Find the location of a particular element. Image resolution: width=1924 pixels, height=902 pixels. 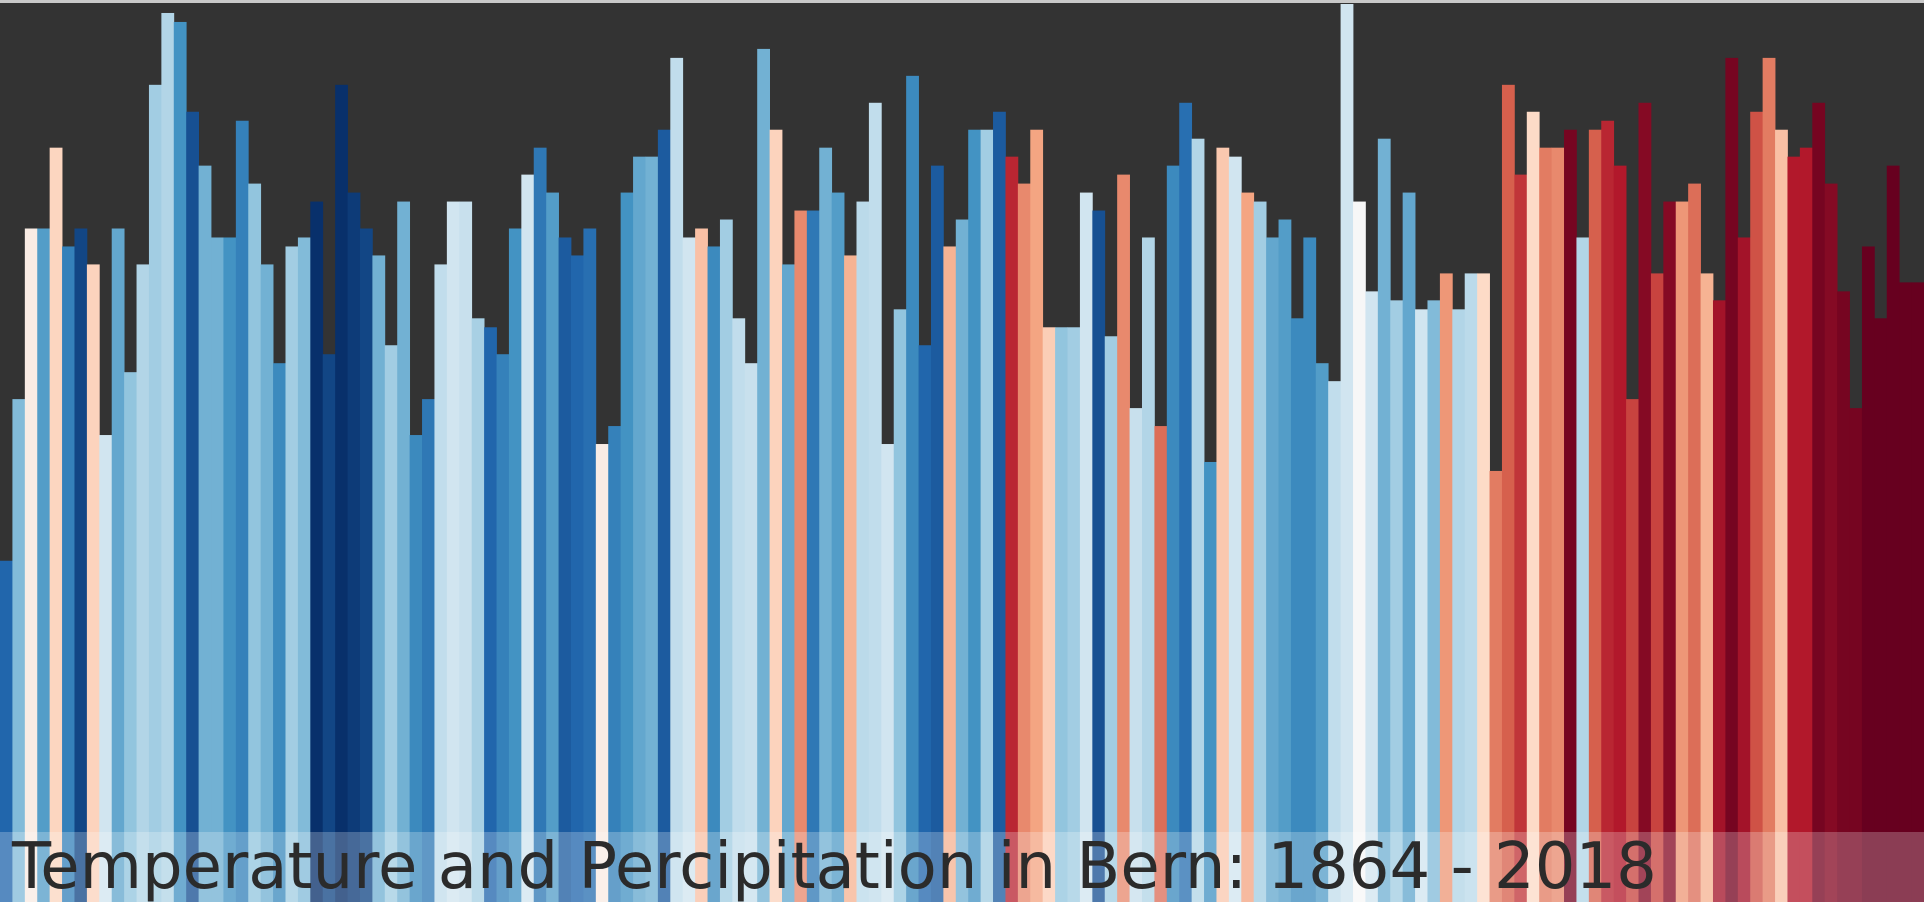

bar-1906 is located at coordinates (528, 538).